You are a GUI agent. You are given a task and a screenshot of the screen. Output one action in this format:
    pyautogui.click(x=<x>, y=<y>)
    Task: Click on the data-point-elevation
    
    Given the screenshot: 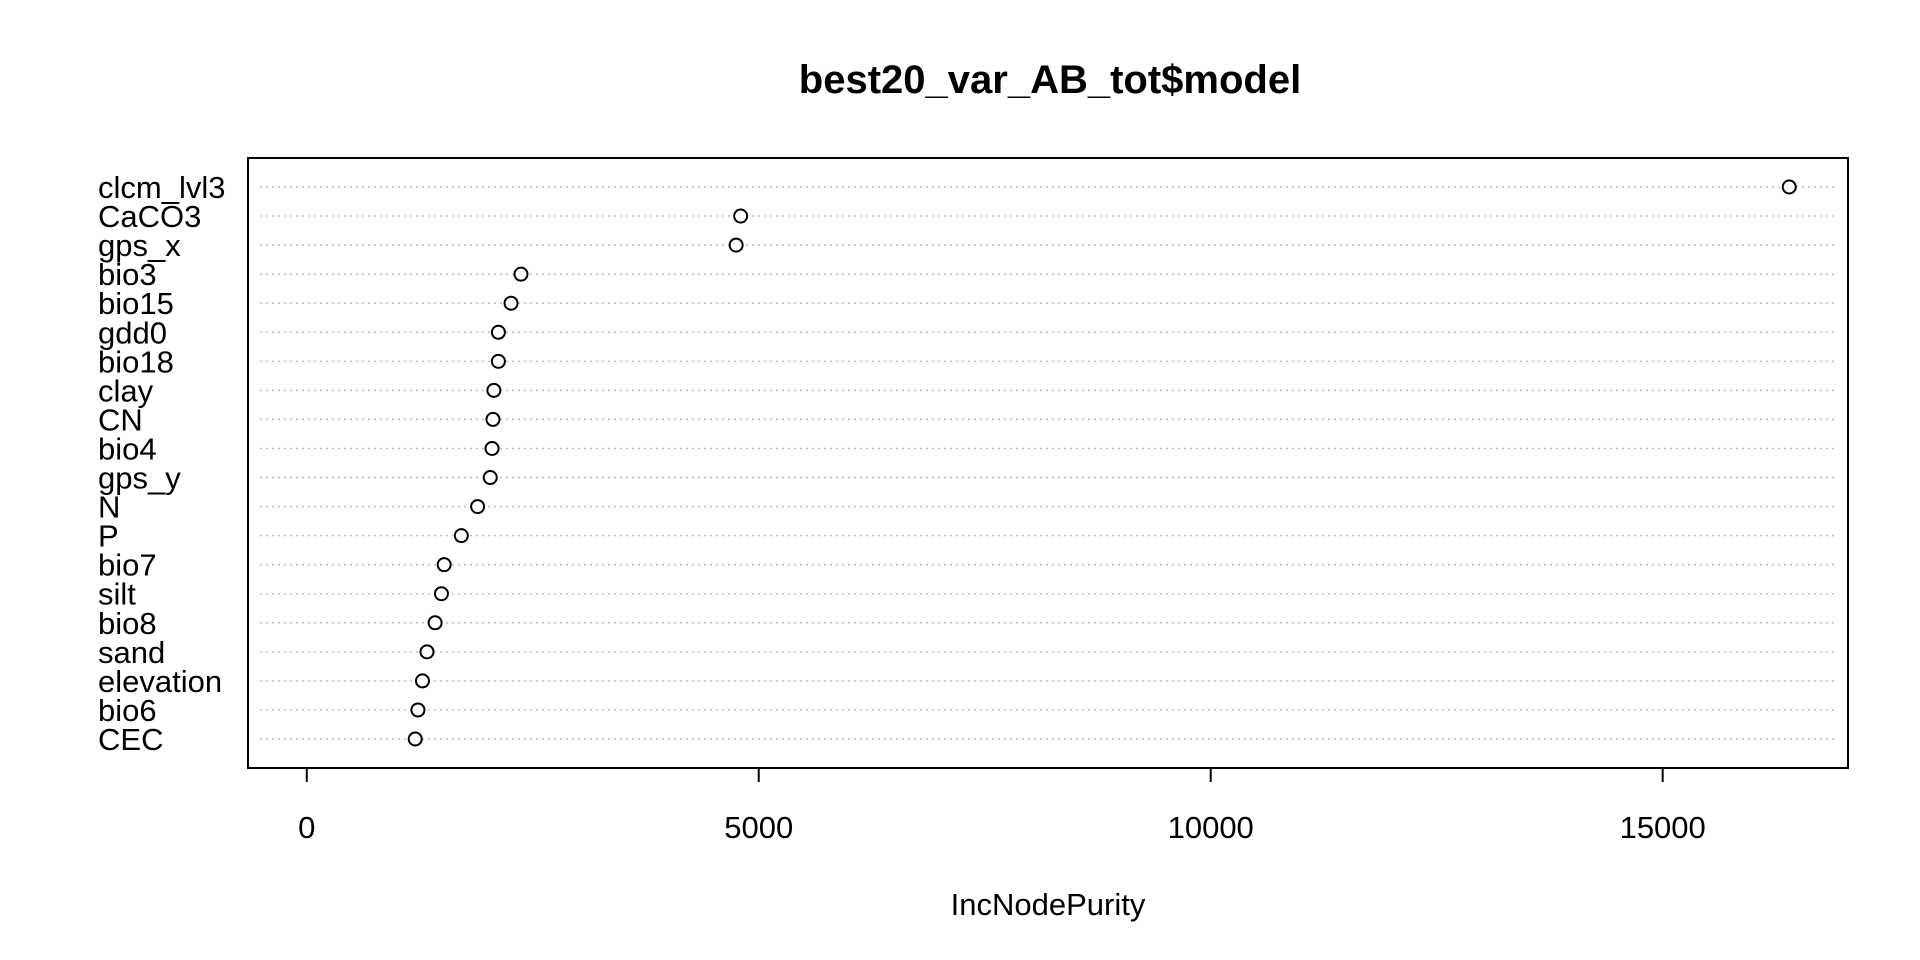 What is the action you would take?
    pyautogui.click(x=422, y=681)
    